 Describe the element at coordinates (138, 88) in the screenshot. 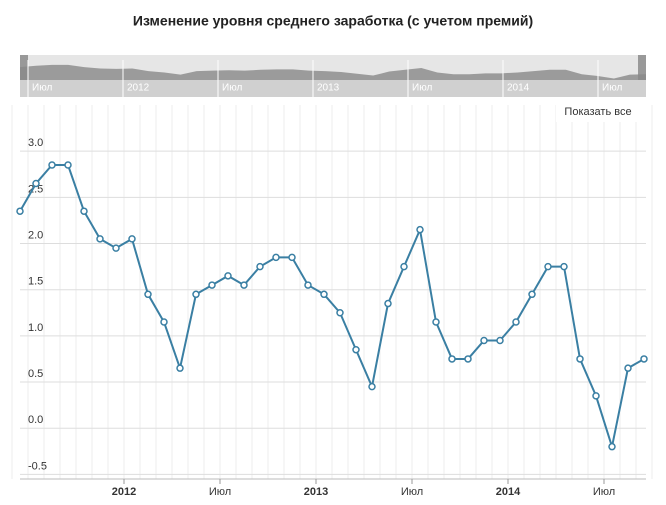

I see `navigator-label: 2012` at that location.